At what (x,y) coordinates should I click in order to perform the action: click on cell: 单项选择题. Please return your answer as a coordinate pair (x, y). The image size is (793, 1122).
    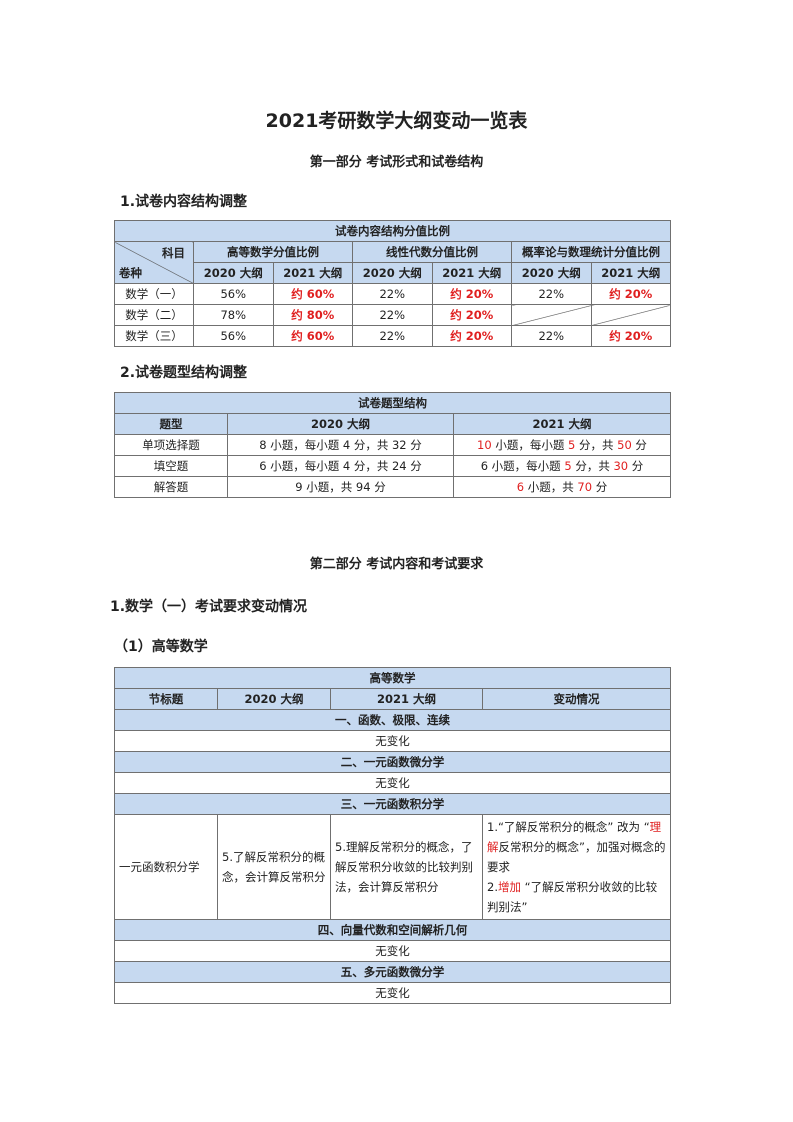
    Looking at the image, I should click on (171, 445).